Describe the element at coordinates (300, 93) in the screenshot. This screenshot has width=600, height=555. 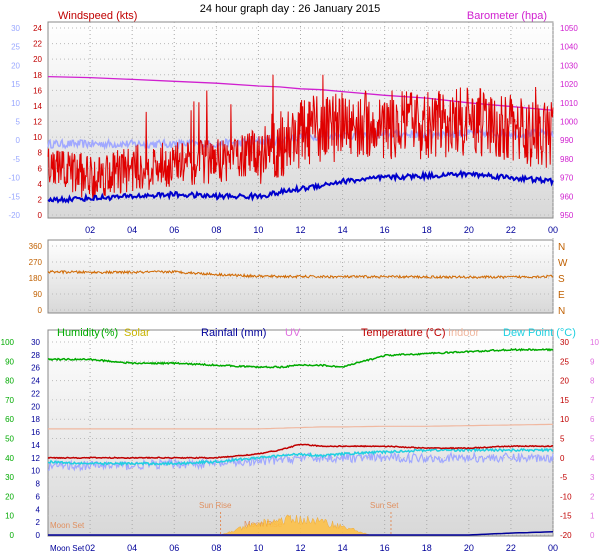
I see `barometer-line` at that location.